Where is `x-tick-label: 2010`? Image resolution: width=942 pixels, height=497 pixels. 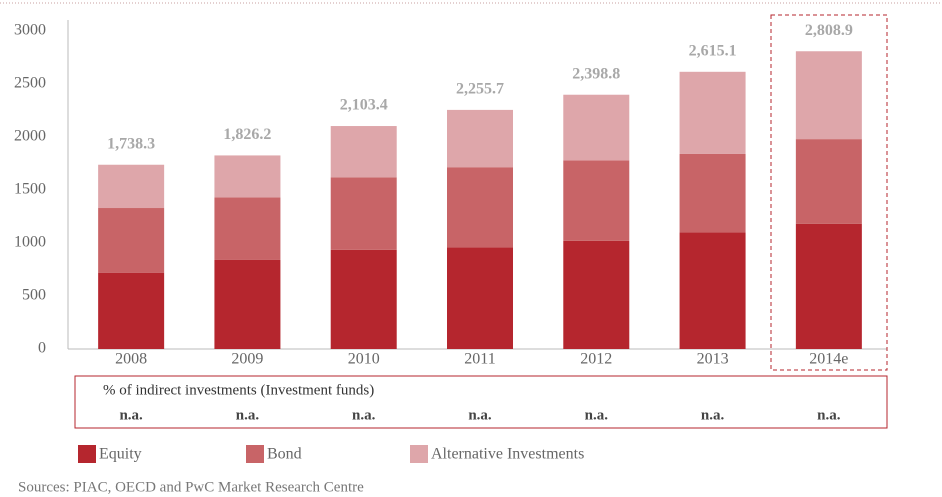
x-tick-label: 2010 is located at coordinates (364, 359).